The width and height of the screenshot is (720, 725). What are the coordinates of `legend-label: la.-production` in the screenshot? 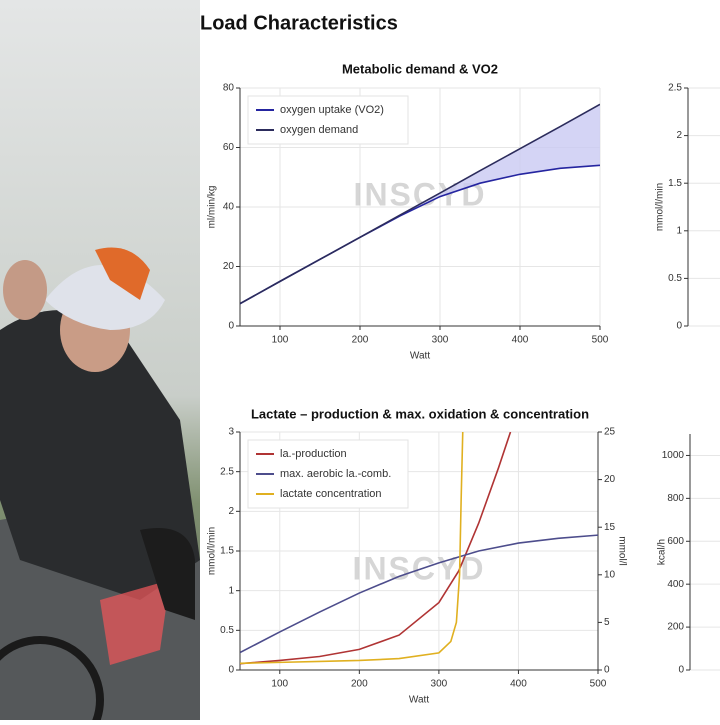 It's located at (313, 454).